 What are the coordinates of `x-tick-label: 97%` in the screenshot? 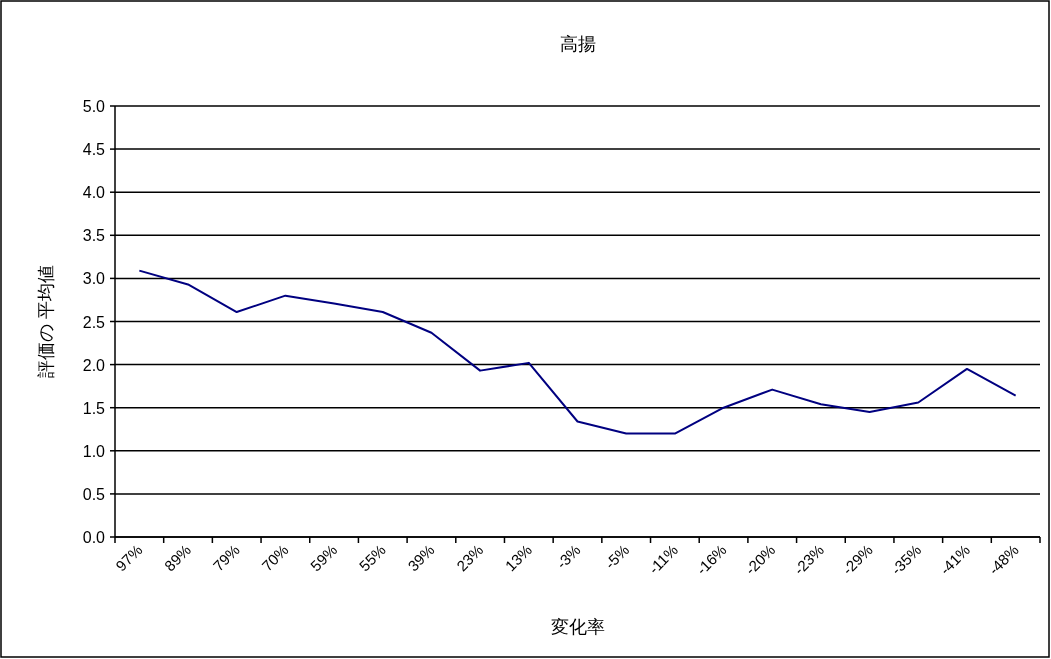 It's located at (129, 558).